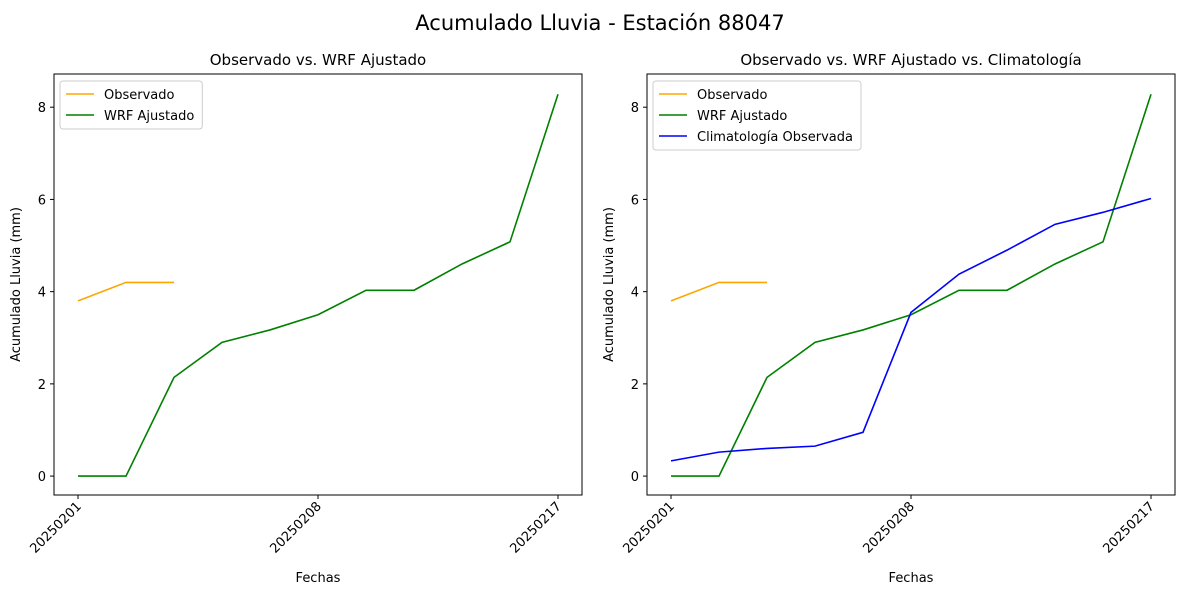 The height and width of the screenshot is (600, 1200). What do you see at coordinates (775, 137) in the screenshot?
I see `legend-label: Climatología Observada` at bounding box center [775, 137].